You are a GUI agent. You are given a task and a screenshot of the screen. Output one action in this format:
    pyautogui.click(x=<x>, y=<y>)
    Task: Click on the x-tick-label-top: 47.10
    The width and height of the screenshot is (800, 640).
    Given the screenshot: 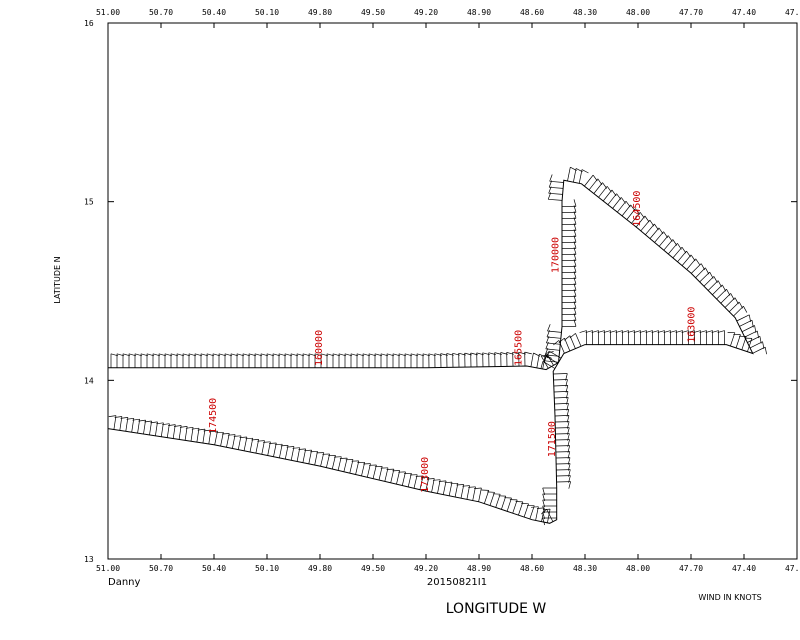 What is the action you would take?
    pyautogui.click(x=792, y=12)
    